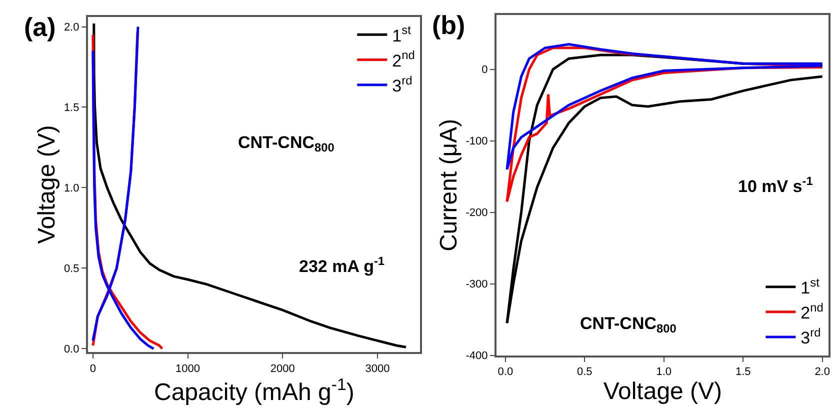  I want to click on x-tick-label: 0.5, so click(584, 372).